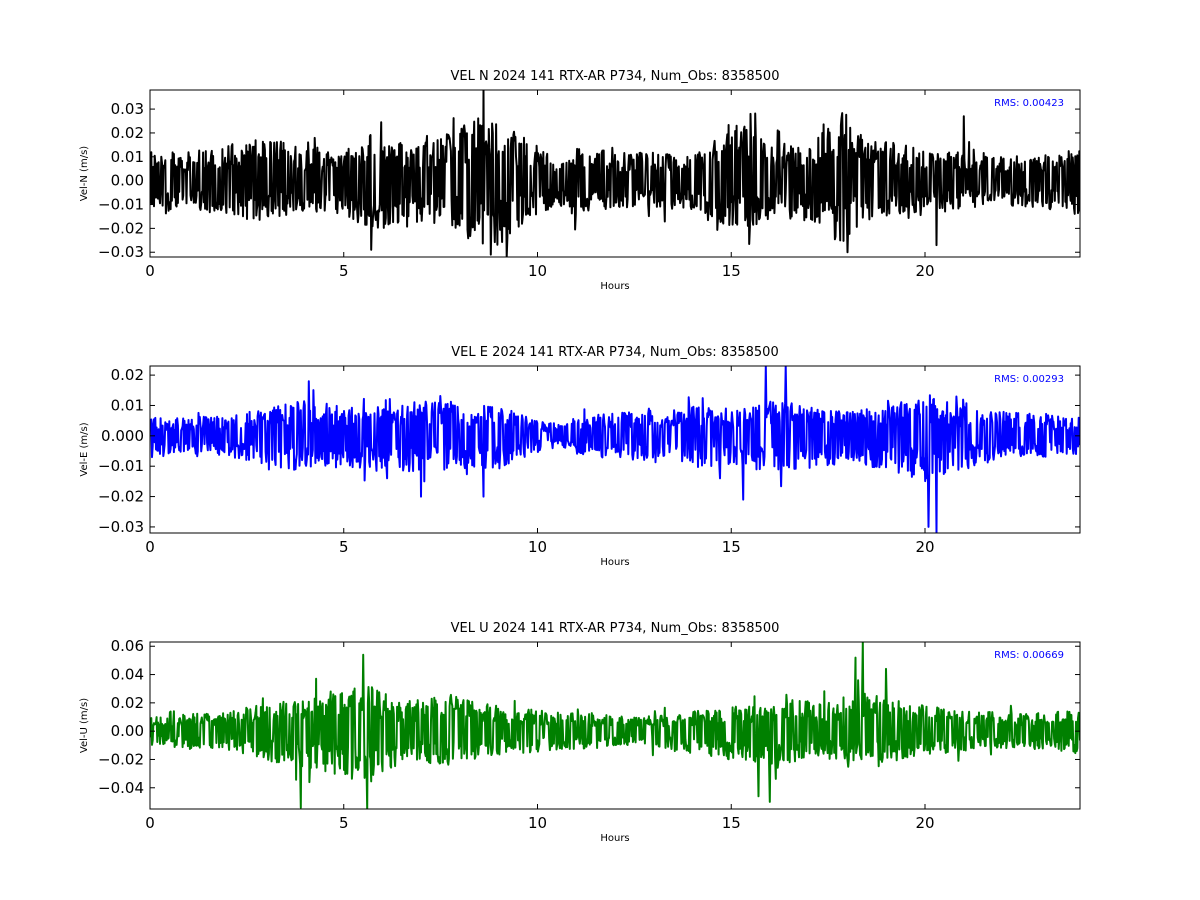 Image resolution: width=1200 pixels, height=900 pixels. Describe the element at coordinates (84, 173) in the screenshot. I see `y-axis-label: Vel-N (m/s)` at that location.